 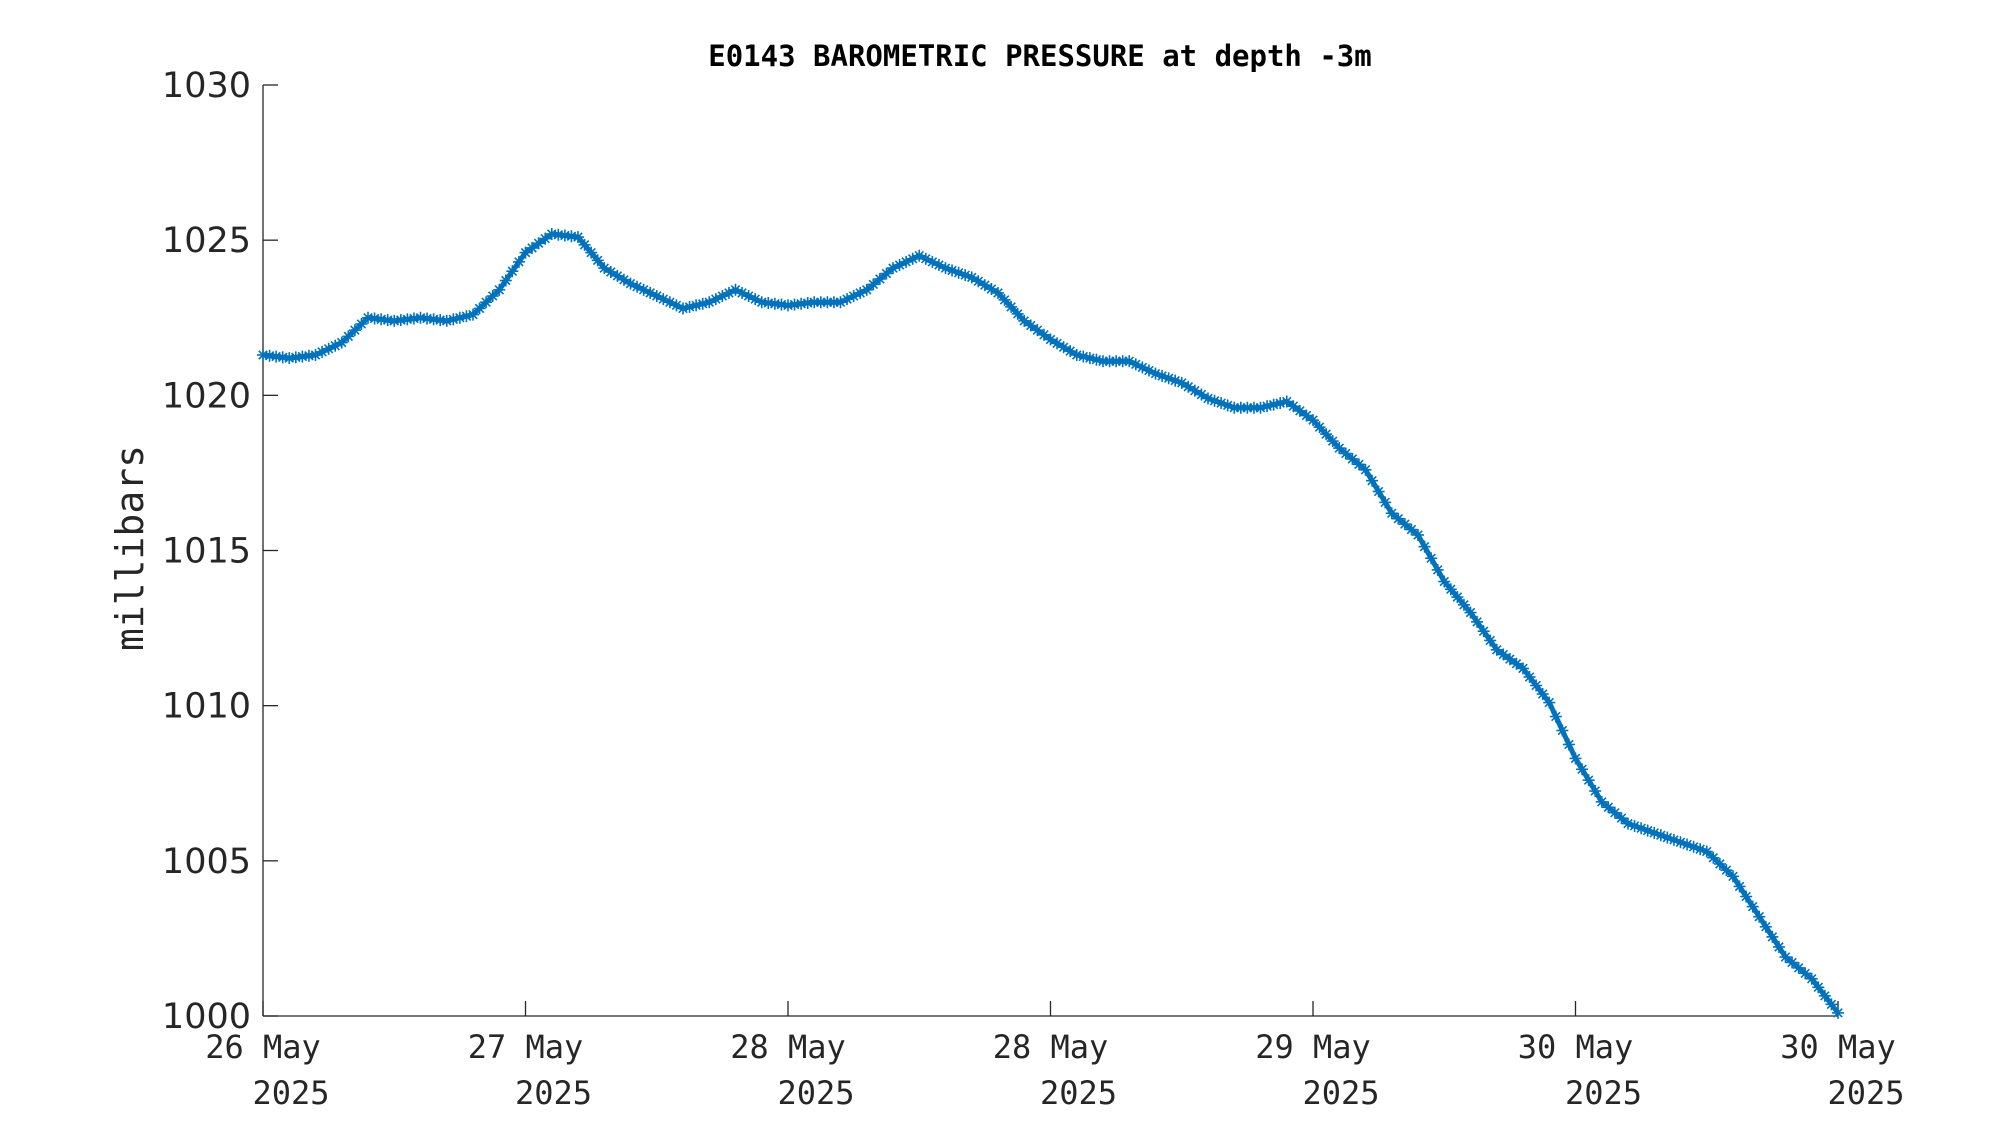 What do you see at coordinates (206, 86) in the screenshot?
I see `y-tick-label: 1030` at bounding box center [206, 86].